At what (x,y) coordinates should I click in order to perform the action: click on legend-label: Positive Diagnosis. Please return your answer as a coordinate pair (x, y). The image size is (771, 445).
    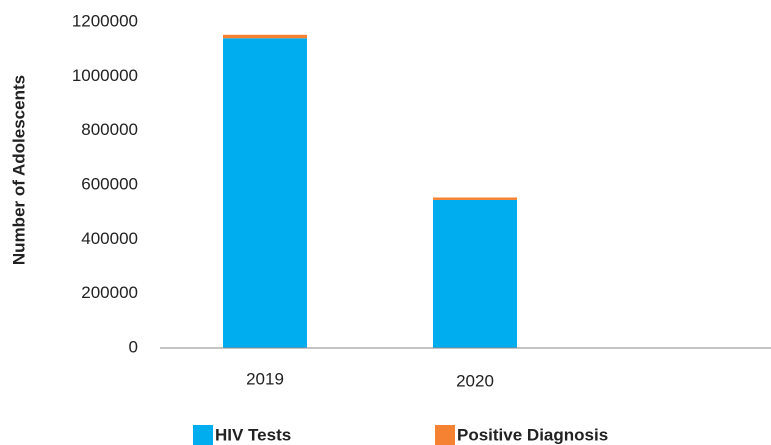
    Looking at the image, I should click on (532, 434).